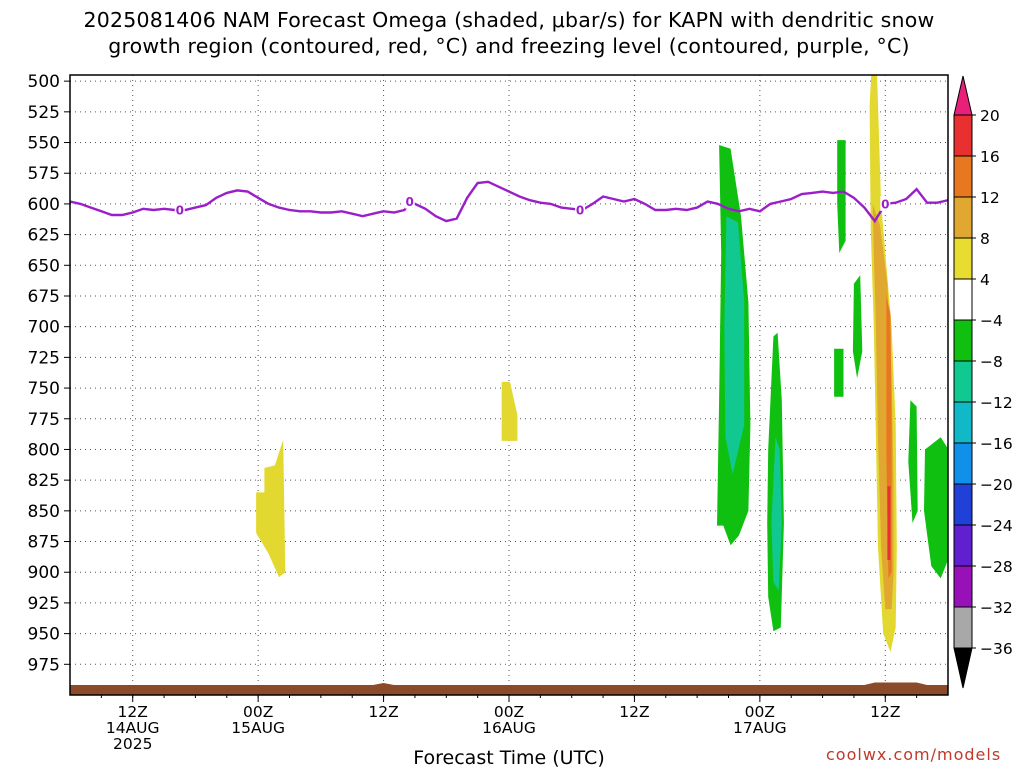  What do you see at coordinates (509, 688) in the screenshot?
I see `terrain-strip` at bounding box center [509, 688].